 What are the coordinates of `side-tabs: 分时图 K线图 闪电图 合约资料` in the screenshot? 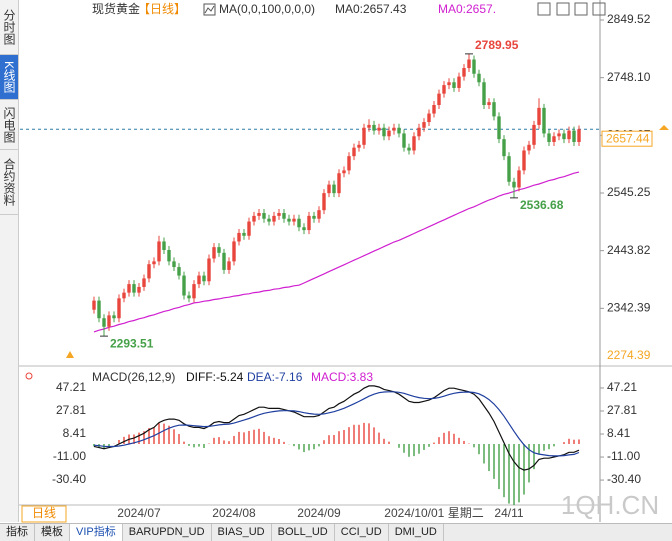 It's located at (9, 261).